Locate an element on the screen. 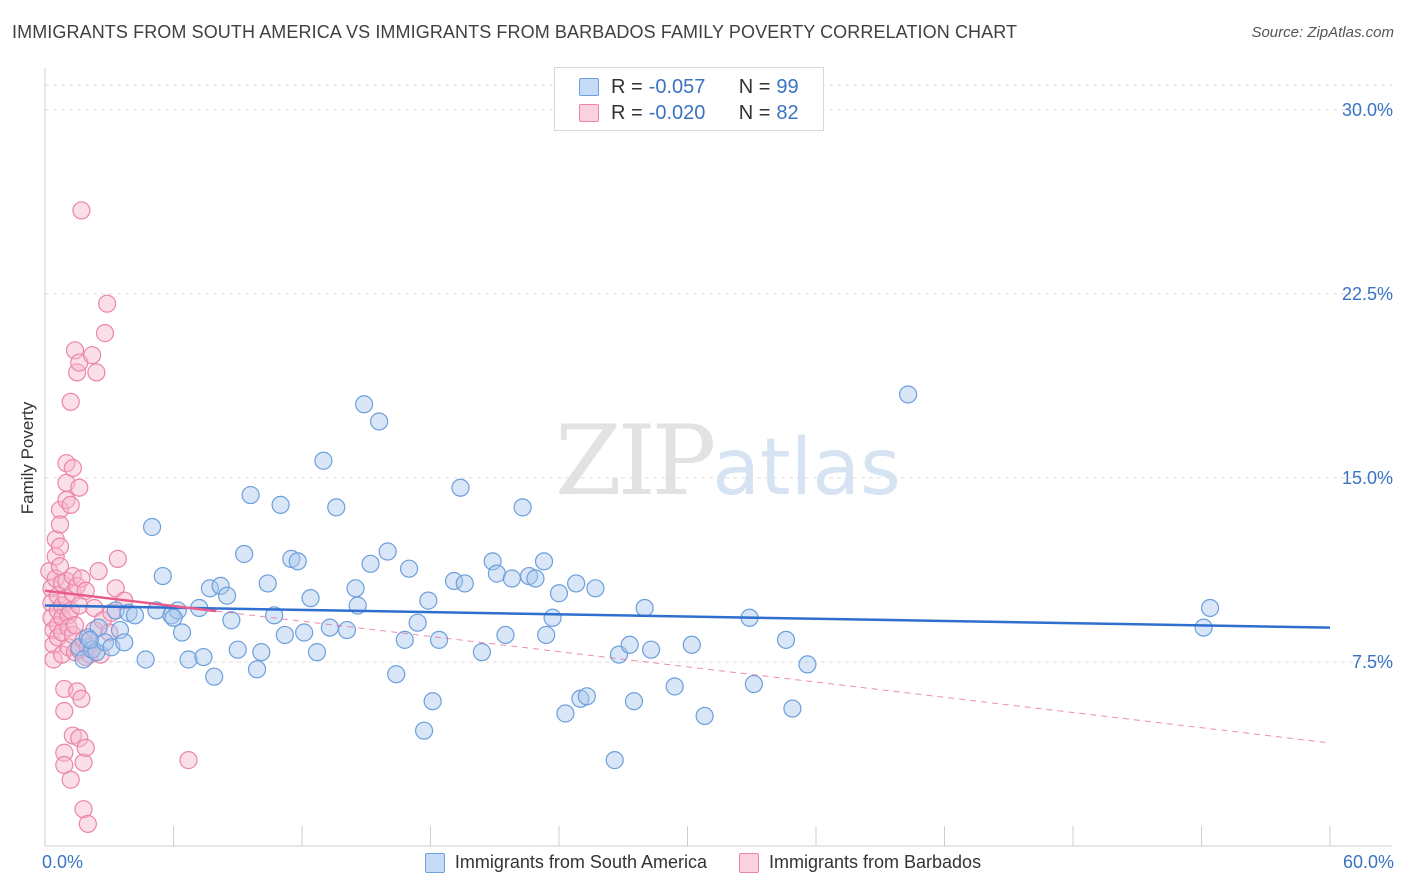 This screenshot has height=892, width=1406. legend-item-south-america: Immigrants from South America is located at coordinates (565, 862).